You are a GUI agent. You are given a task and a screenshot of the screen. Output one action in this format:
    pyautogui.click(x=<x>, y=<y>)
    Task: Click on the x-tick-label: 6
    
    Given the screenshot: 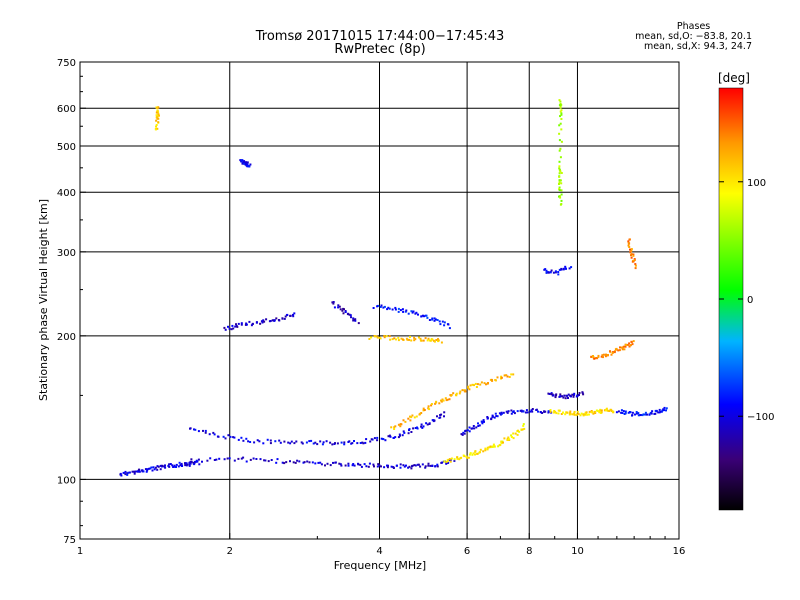 What is the action you would take?
    pyautogui.click(x=467, y=551)
    